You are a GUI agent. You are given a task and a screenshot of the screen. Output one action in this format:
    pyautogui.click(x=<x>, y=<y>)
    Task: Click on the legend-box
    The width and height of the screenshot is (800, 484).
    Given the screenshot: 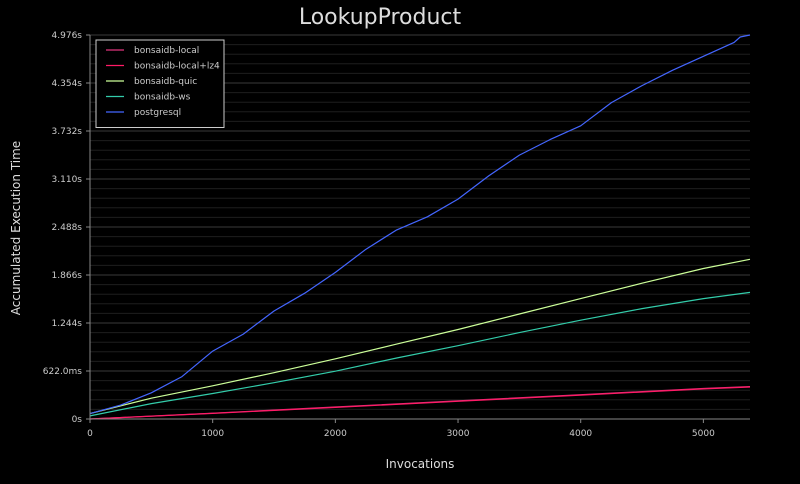 What is the action you would take?
    pyautogui.click(x=160, y=83)
    